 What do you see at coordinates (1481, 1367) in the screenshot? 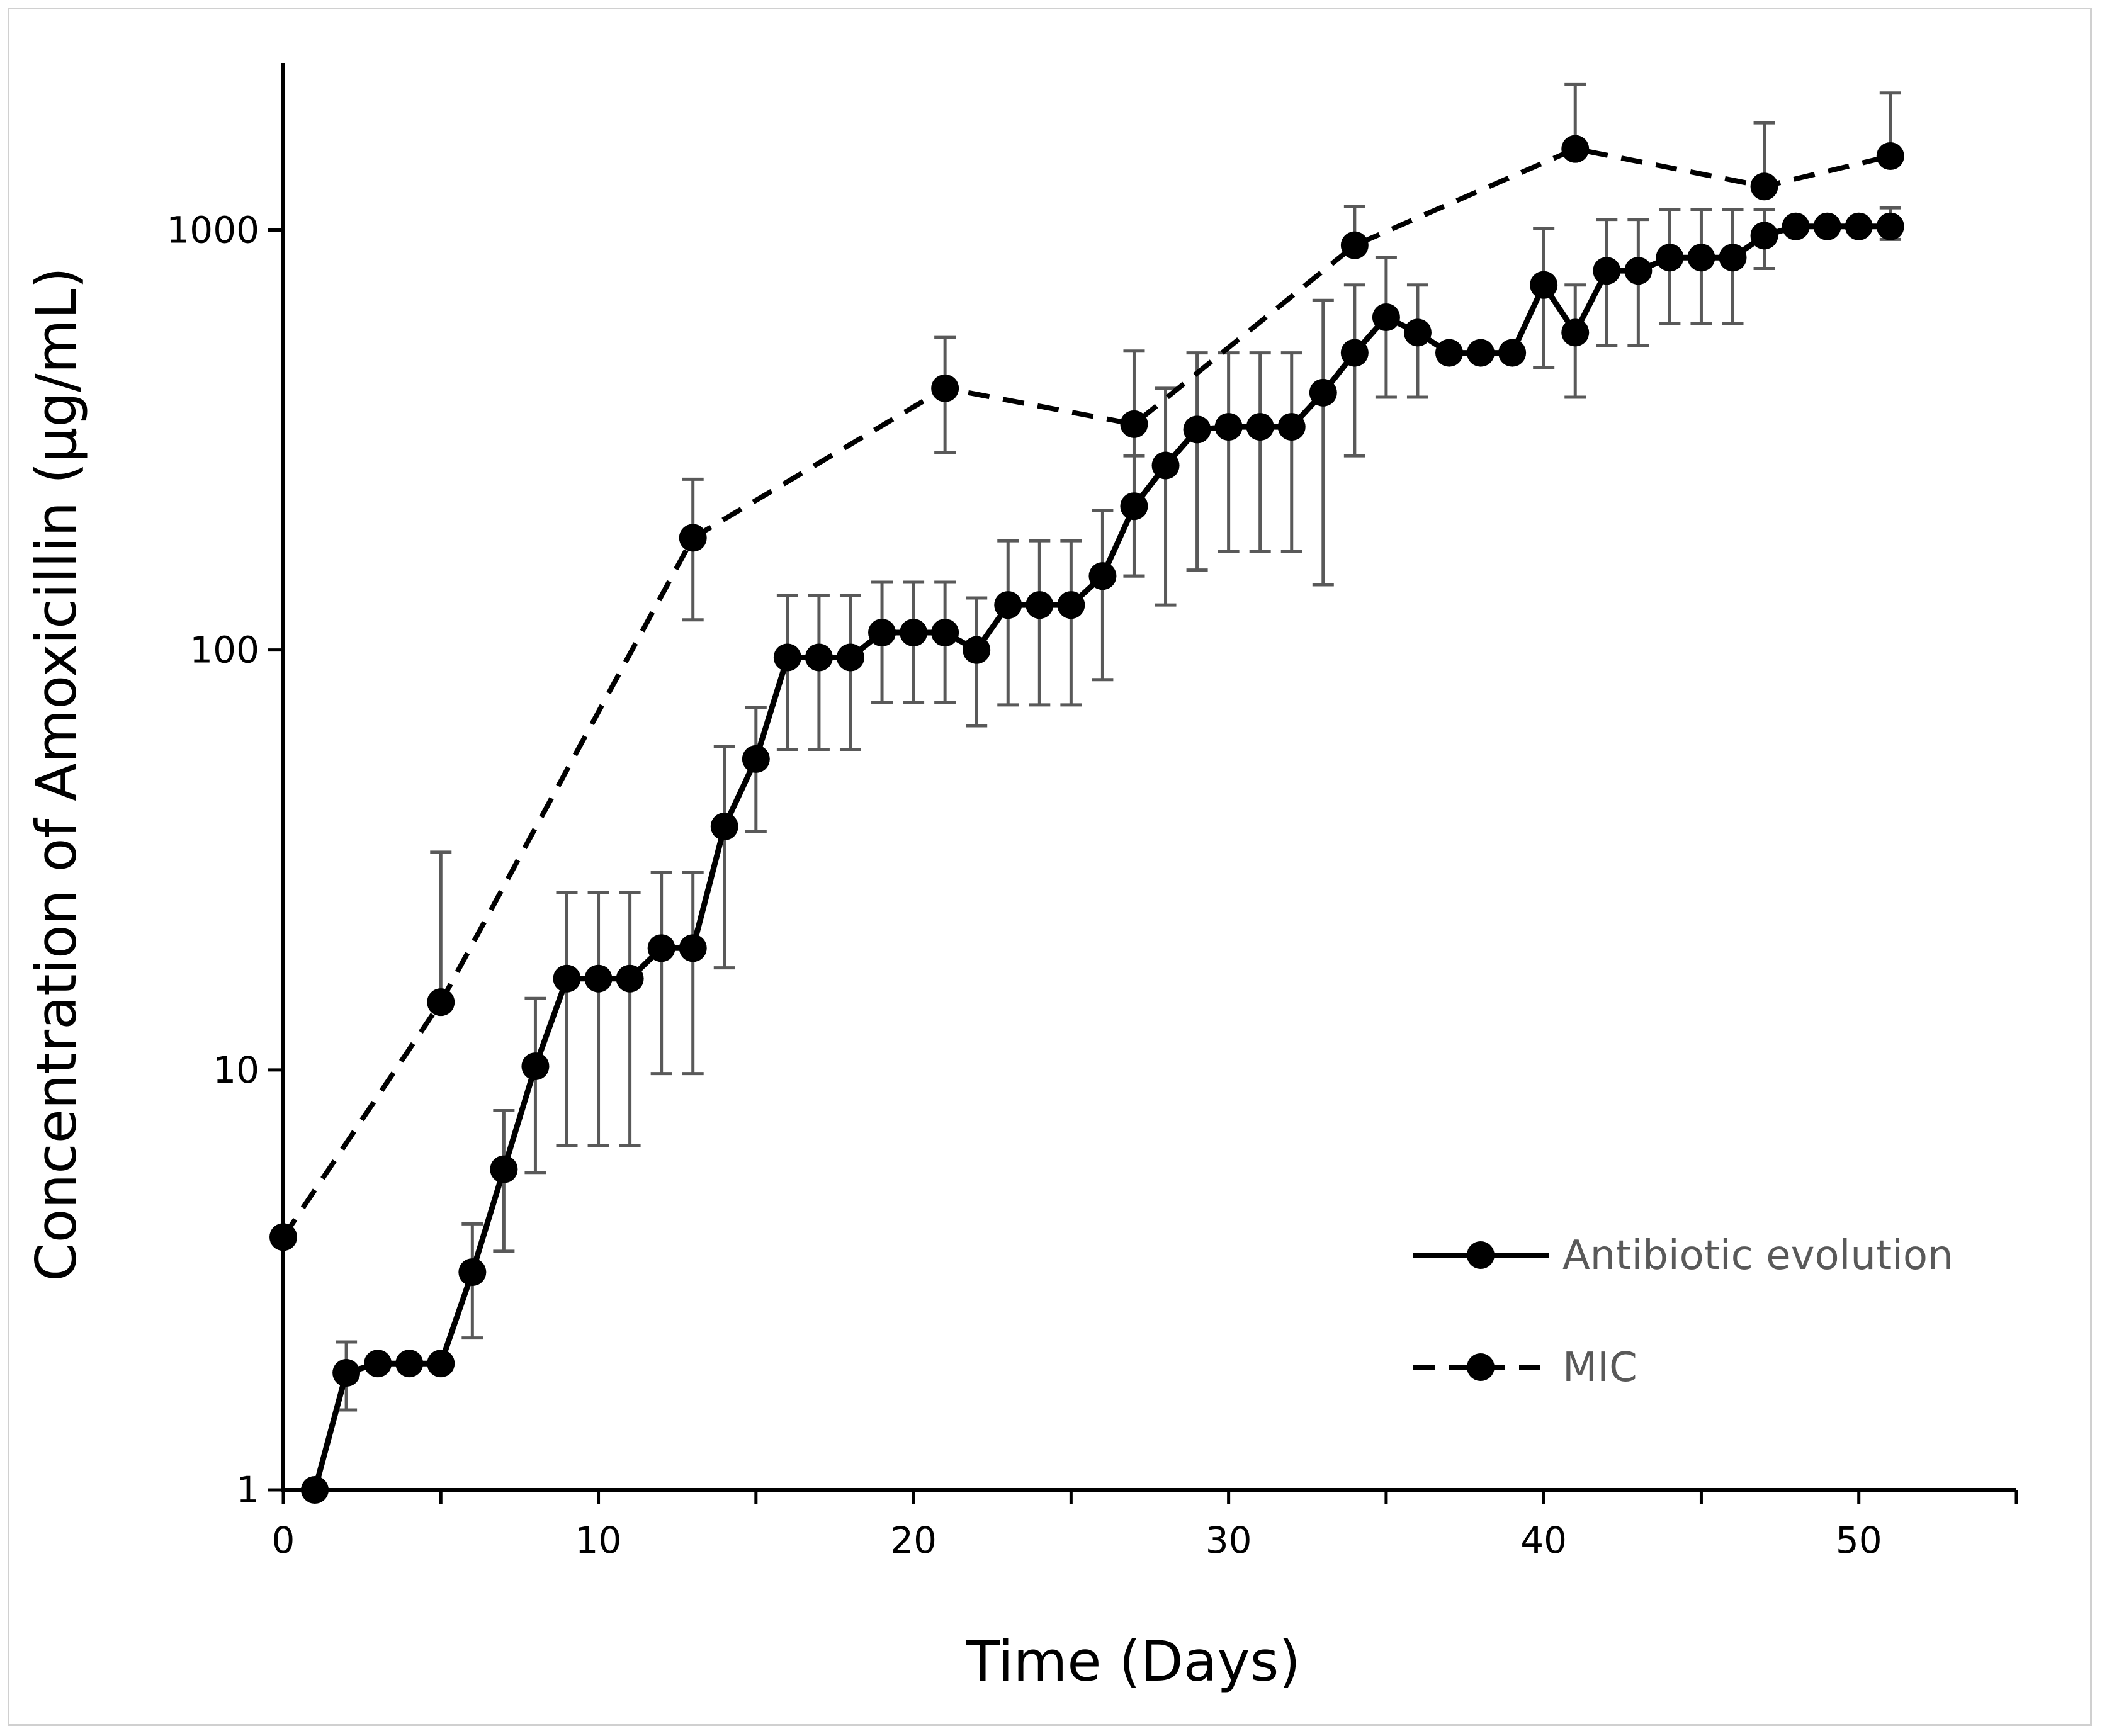
I see `legend-marker-mic` at bounding box center [1481, 1367].